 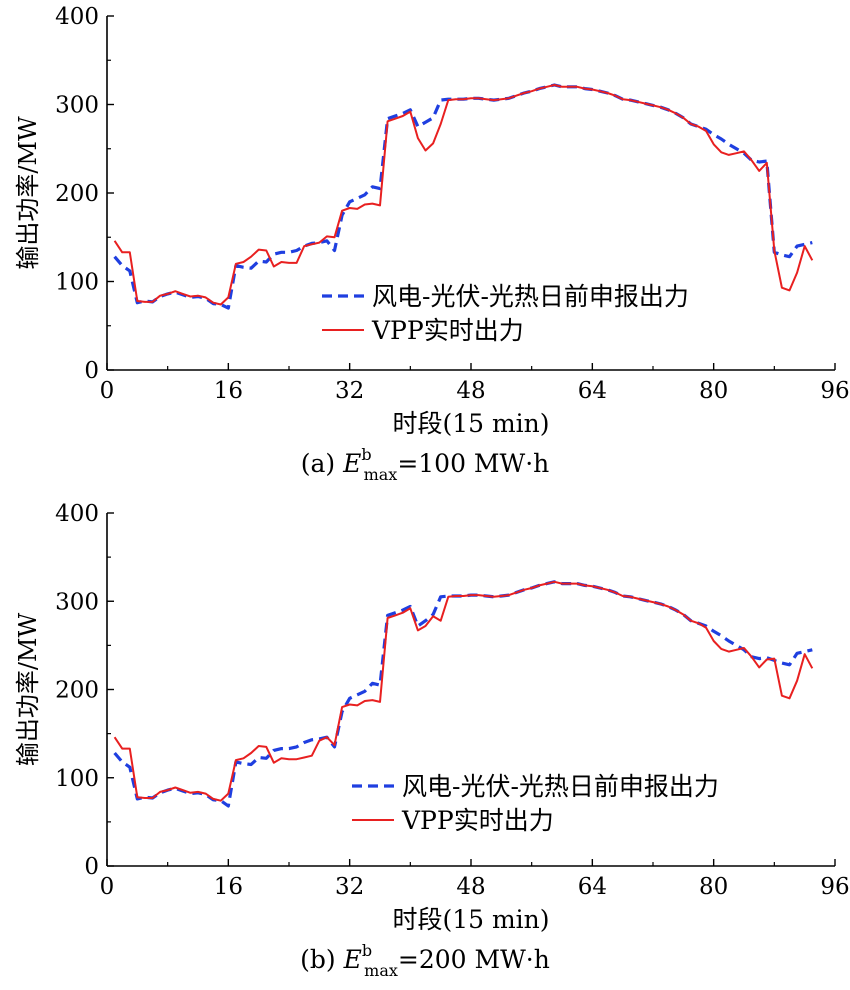 What do you see at coordinates (321, 959) in the screenshot?
I see `caption-prefix: (b)` at bounding box center [321, 959].